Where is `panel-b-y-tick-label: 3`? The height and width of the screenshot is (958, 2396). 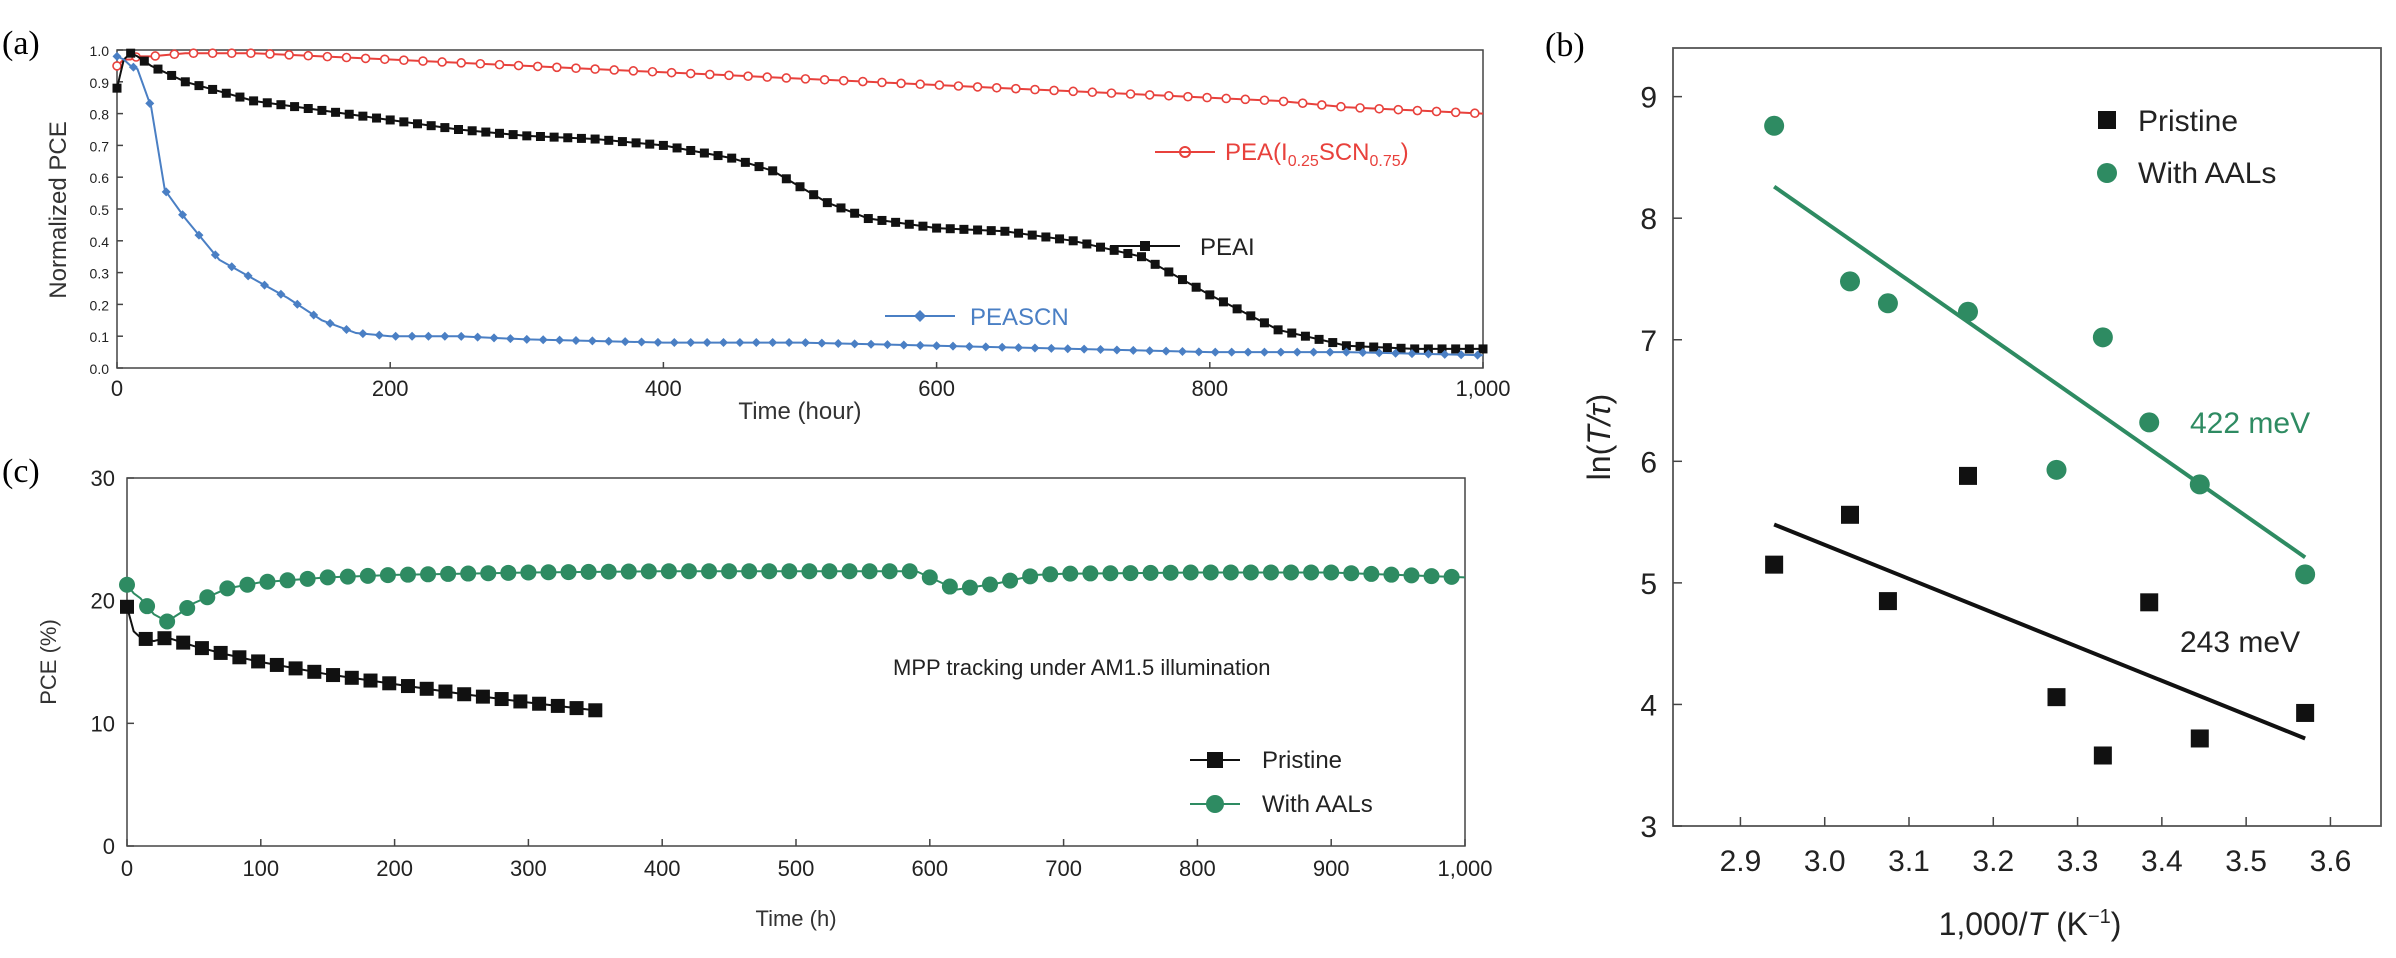
panel-b-y-tick-label: 3 is located at coordinates (1648, 827).